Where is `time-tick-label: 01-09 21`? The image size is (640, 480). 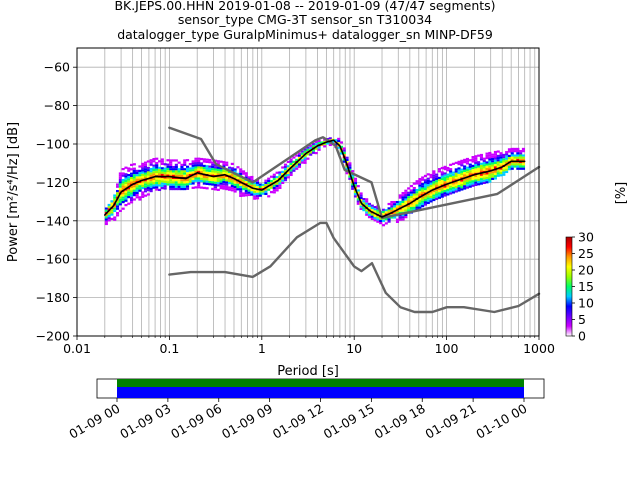
time-tick-label: 01-09 21 is located at coordinates (450, 421).